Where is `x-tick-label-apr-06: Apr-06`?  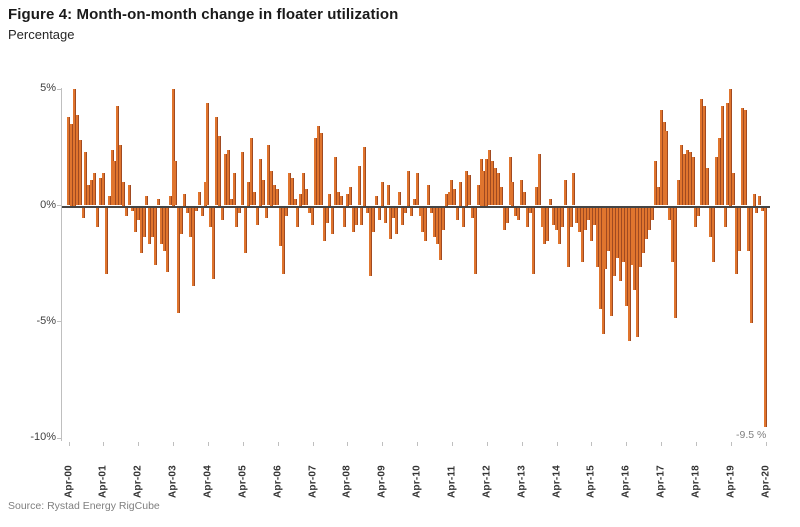 x-tick-label-apr-06: Apr-06 is located at coordinates (278, 481).